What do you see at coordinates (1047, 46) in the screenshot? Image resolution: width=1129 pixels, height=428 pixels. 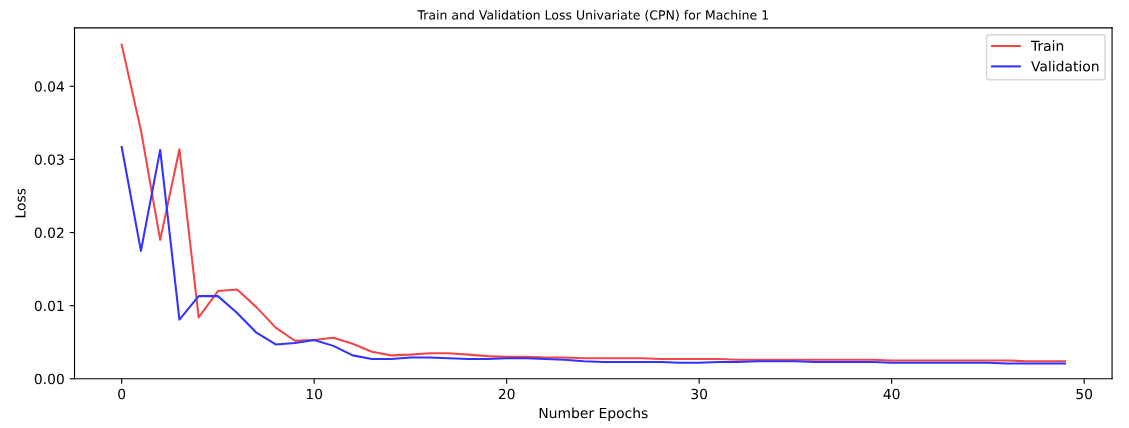 I see `legend-label: Train` at bounding box center [1047, 46].